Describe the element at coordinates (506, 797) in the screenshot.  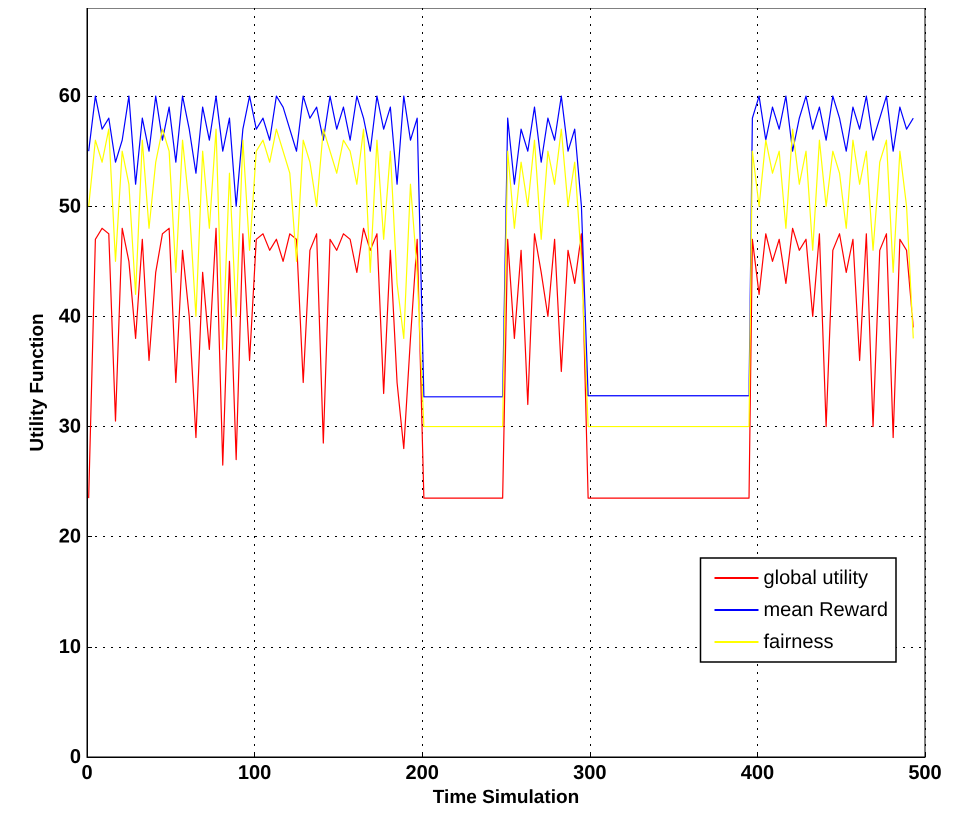
I see `x-axis-title: Time Simulation` at that location.